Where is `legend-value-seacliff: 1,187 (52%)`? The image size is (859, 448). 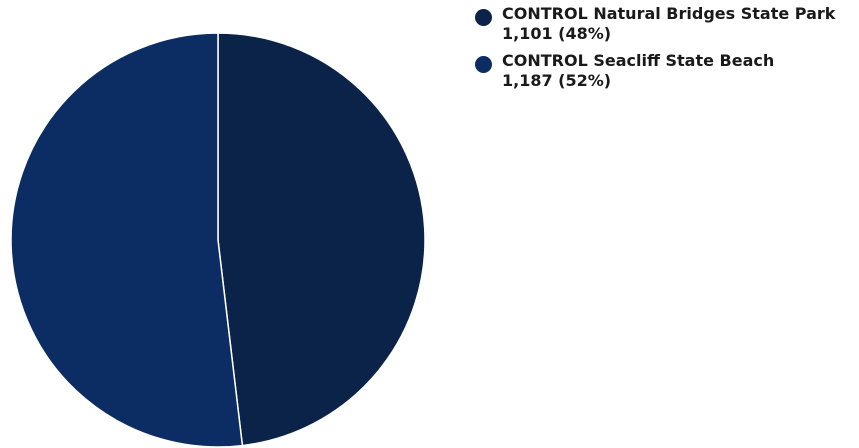 legend-value-seacliff: 1,187 (52%) is located at coordinates (557, 80).